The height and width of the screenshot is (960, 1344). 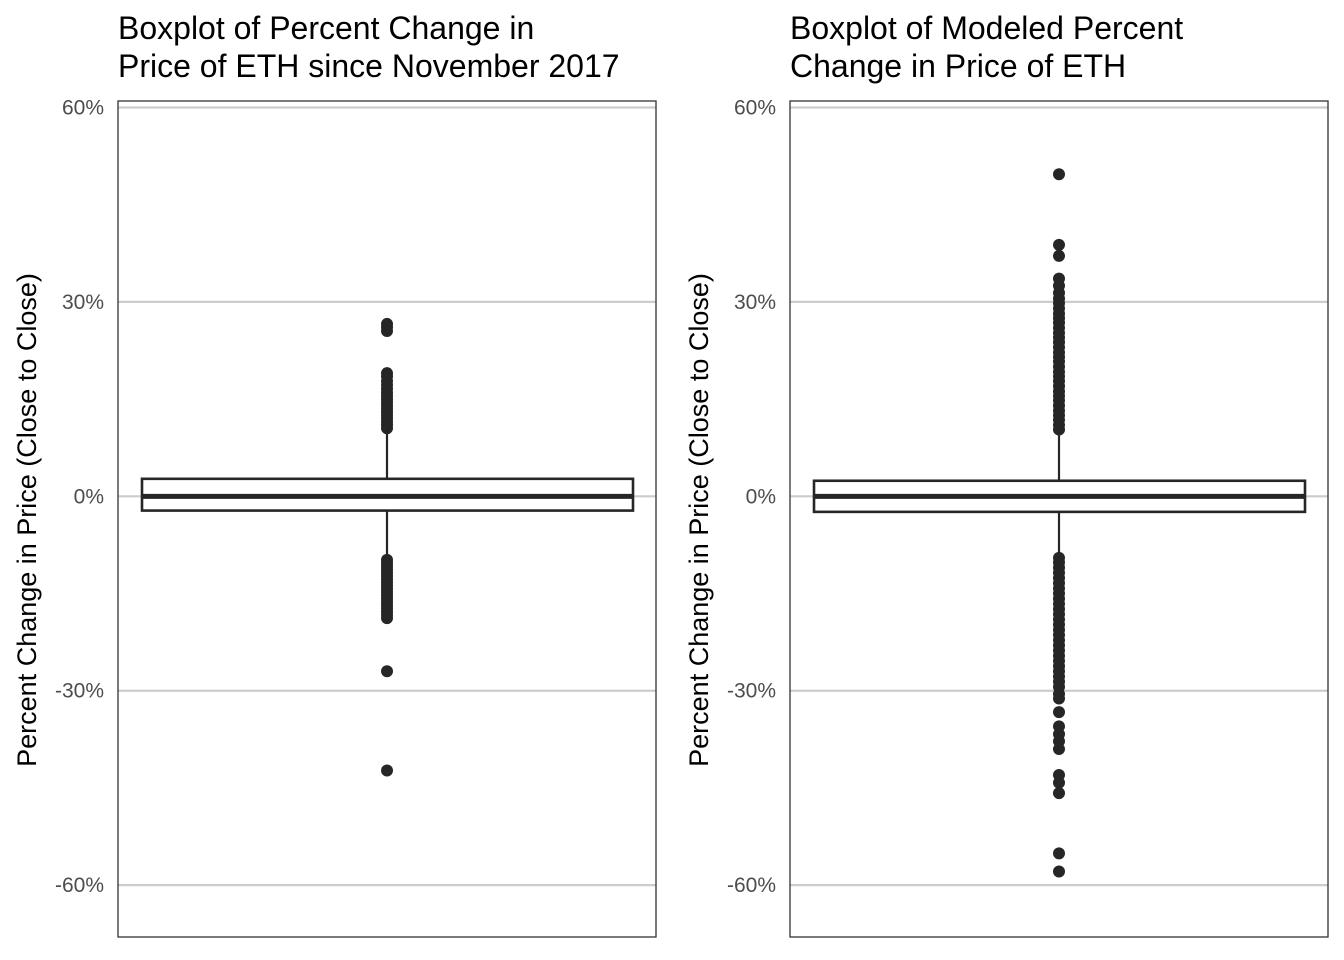 What do you see at coordinates (326, 28) in the screenshot?
I see `chart-title-line-1: Boxplot of Percent Change in` at bounding box center [326, 28].